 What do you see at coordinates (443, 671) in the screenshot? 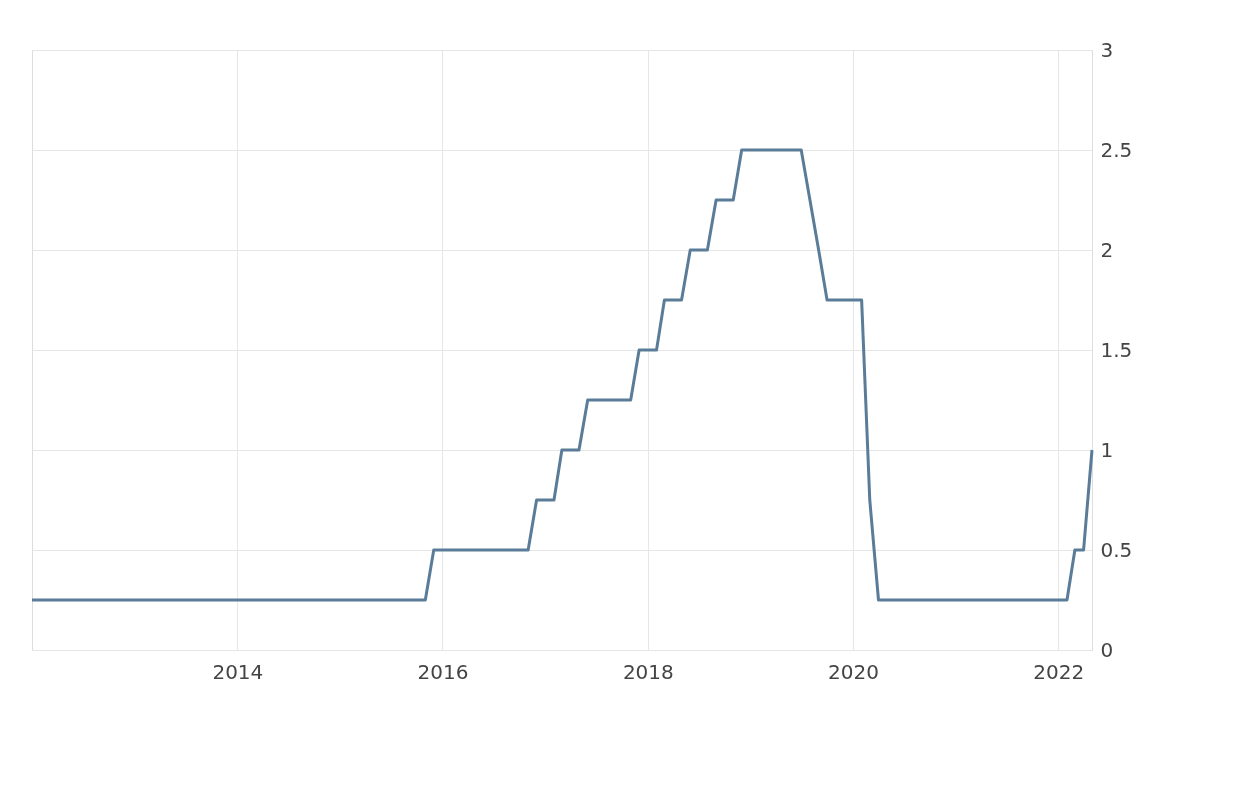
I see `x-tick-label: 2016` at bounding box center [443, 671].